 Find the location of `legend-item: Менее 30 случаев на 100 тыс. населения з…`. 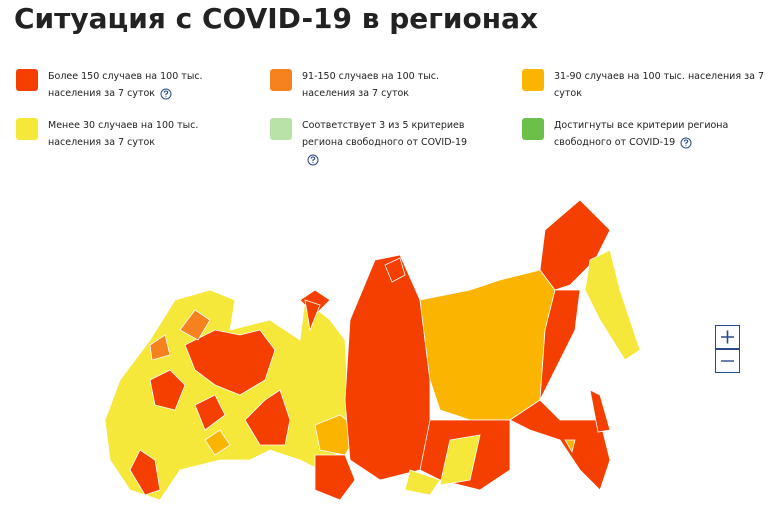

legend-item: Менее 30 случаев на 100 тыс. населения з… is located at coordinates (112, 134).